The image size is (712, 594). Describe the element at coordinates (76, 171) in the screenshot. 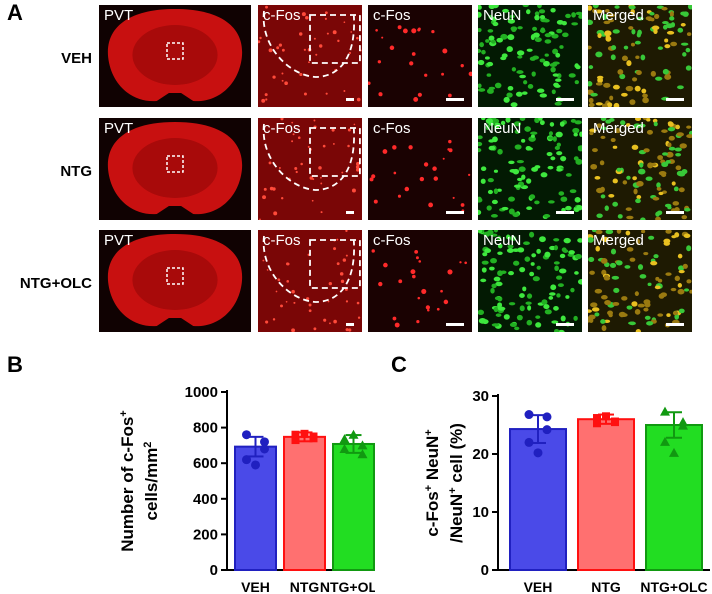

I see `row-label-1: NTG` at that location.